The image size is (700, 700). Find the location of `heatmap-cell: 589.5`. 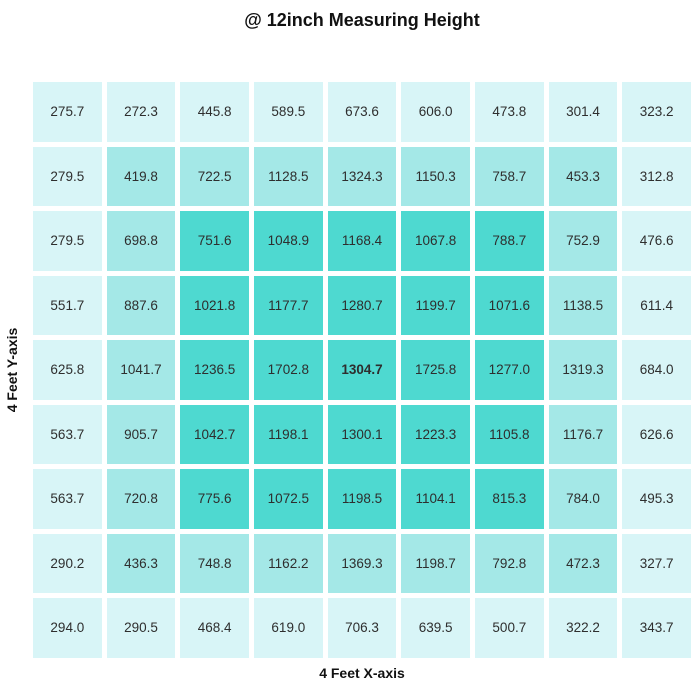

heatmap-cell: 589.5 is located at coordinates (288, 112).